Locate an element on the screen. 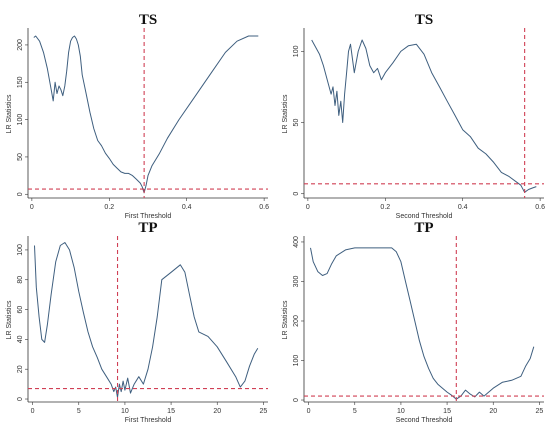  y-tick-label: 80 is located at coordinates (20, 280).